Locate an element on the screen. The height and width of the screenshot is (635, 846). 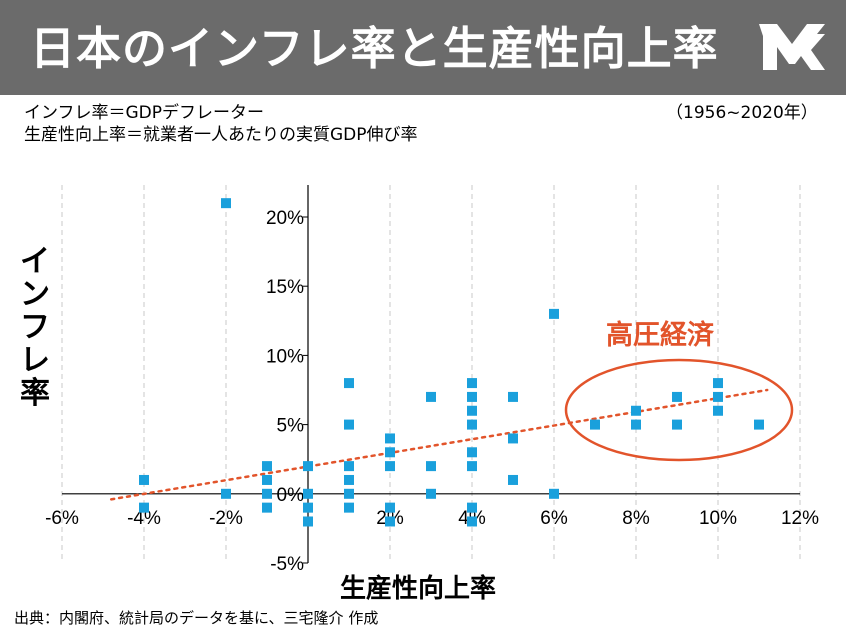
publisher-logo is located at coordinates (792, 47).